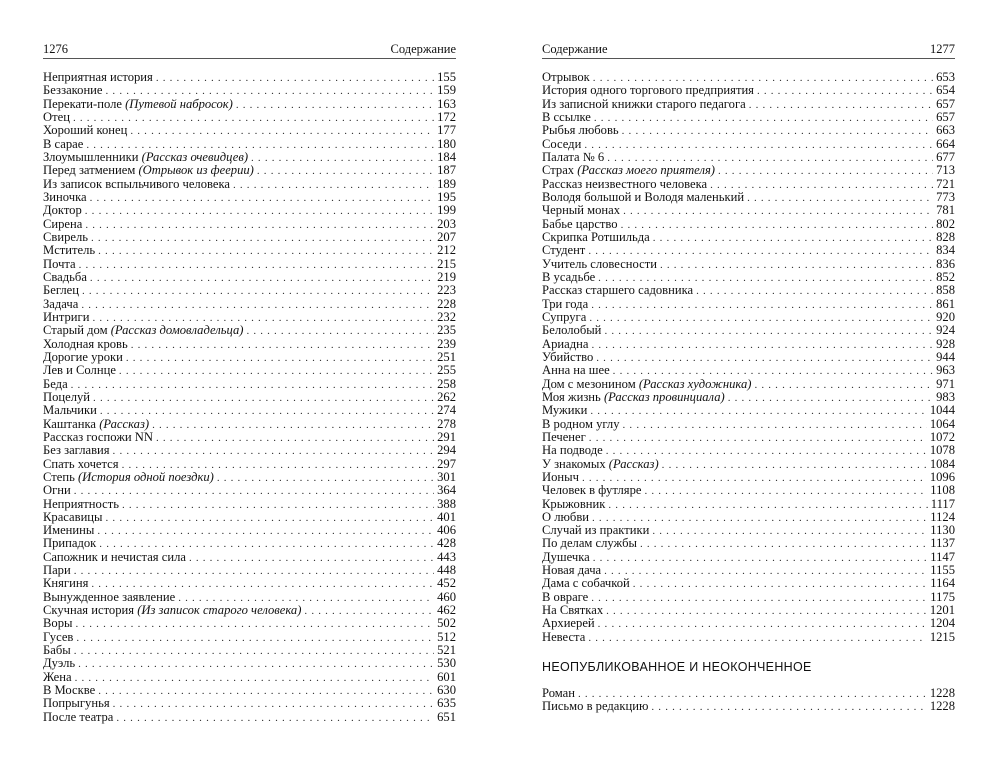 Image resolution: width=1000 pixels, height=777 pixels. Describe the element at coordinates (576, 370) in the screenshot. I see `entry-title-text: Анна на шее` at that location.